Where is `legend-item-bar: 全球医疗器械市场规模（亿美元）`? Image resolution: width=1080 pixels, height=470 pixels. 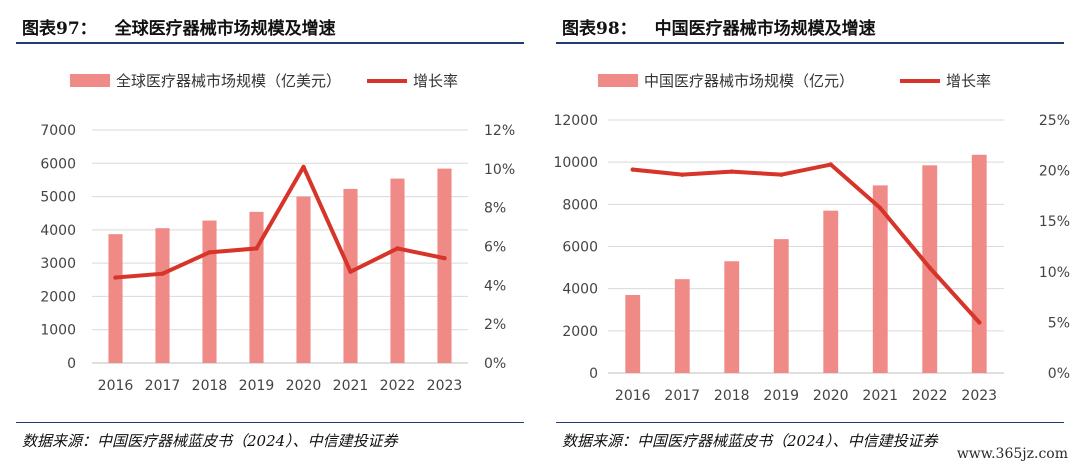 legend-item-bar: 全球医疗器械市场规模（亿美元） is located at coordinates (205, 80).